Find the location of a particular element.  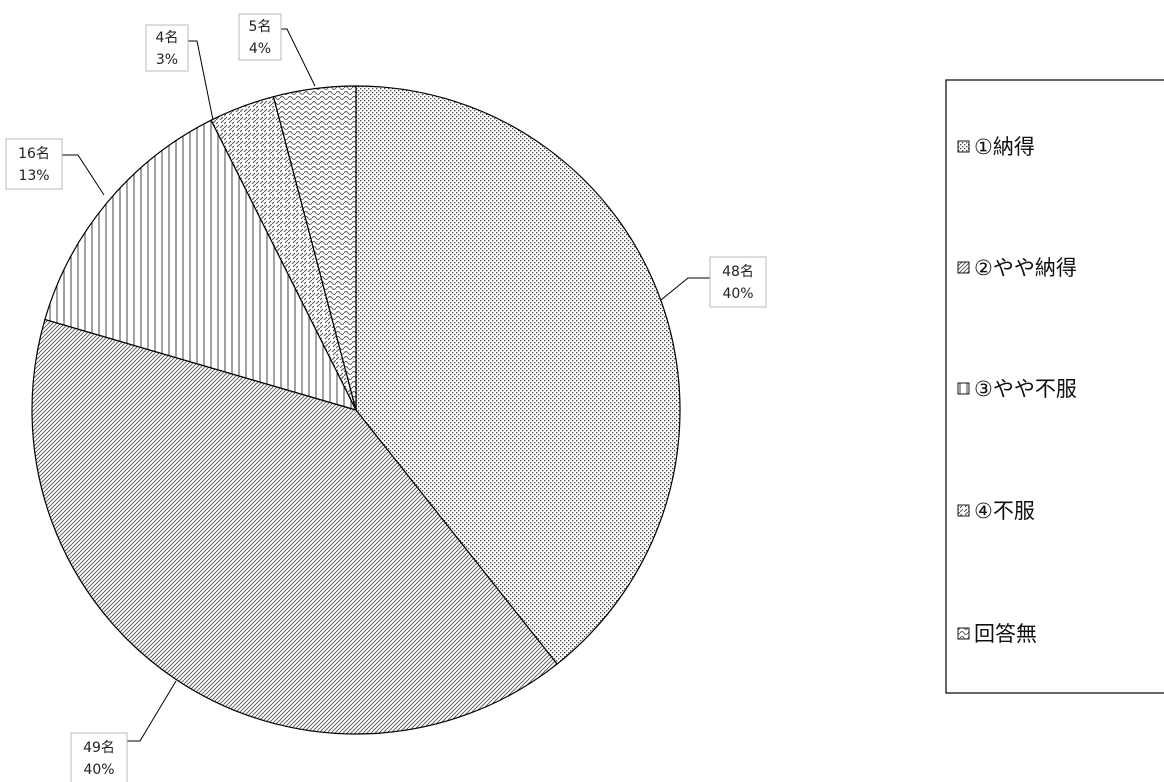

data-label-count: 5名 is located at coordinates (260, 27).